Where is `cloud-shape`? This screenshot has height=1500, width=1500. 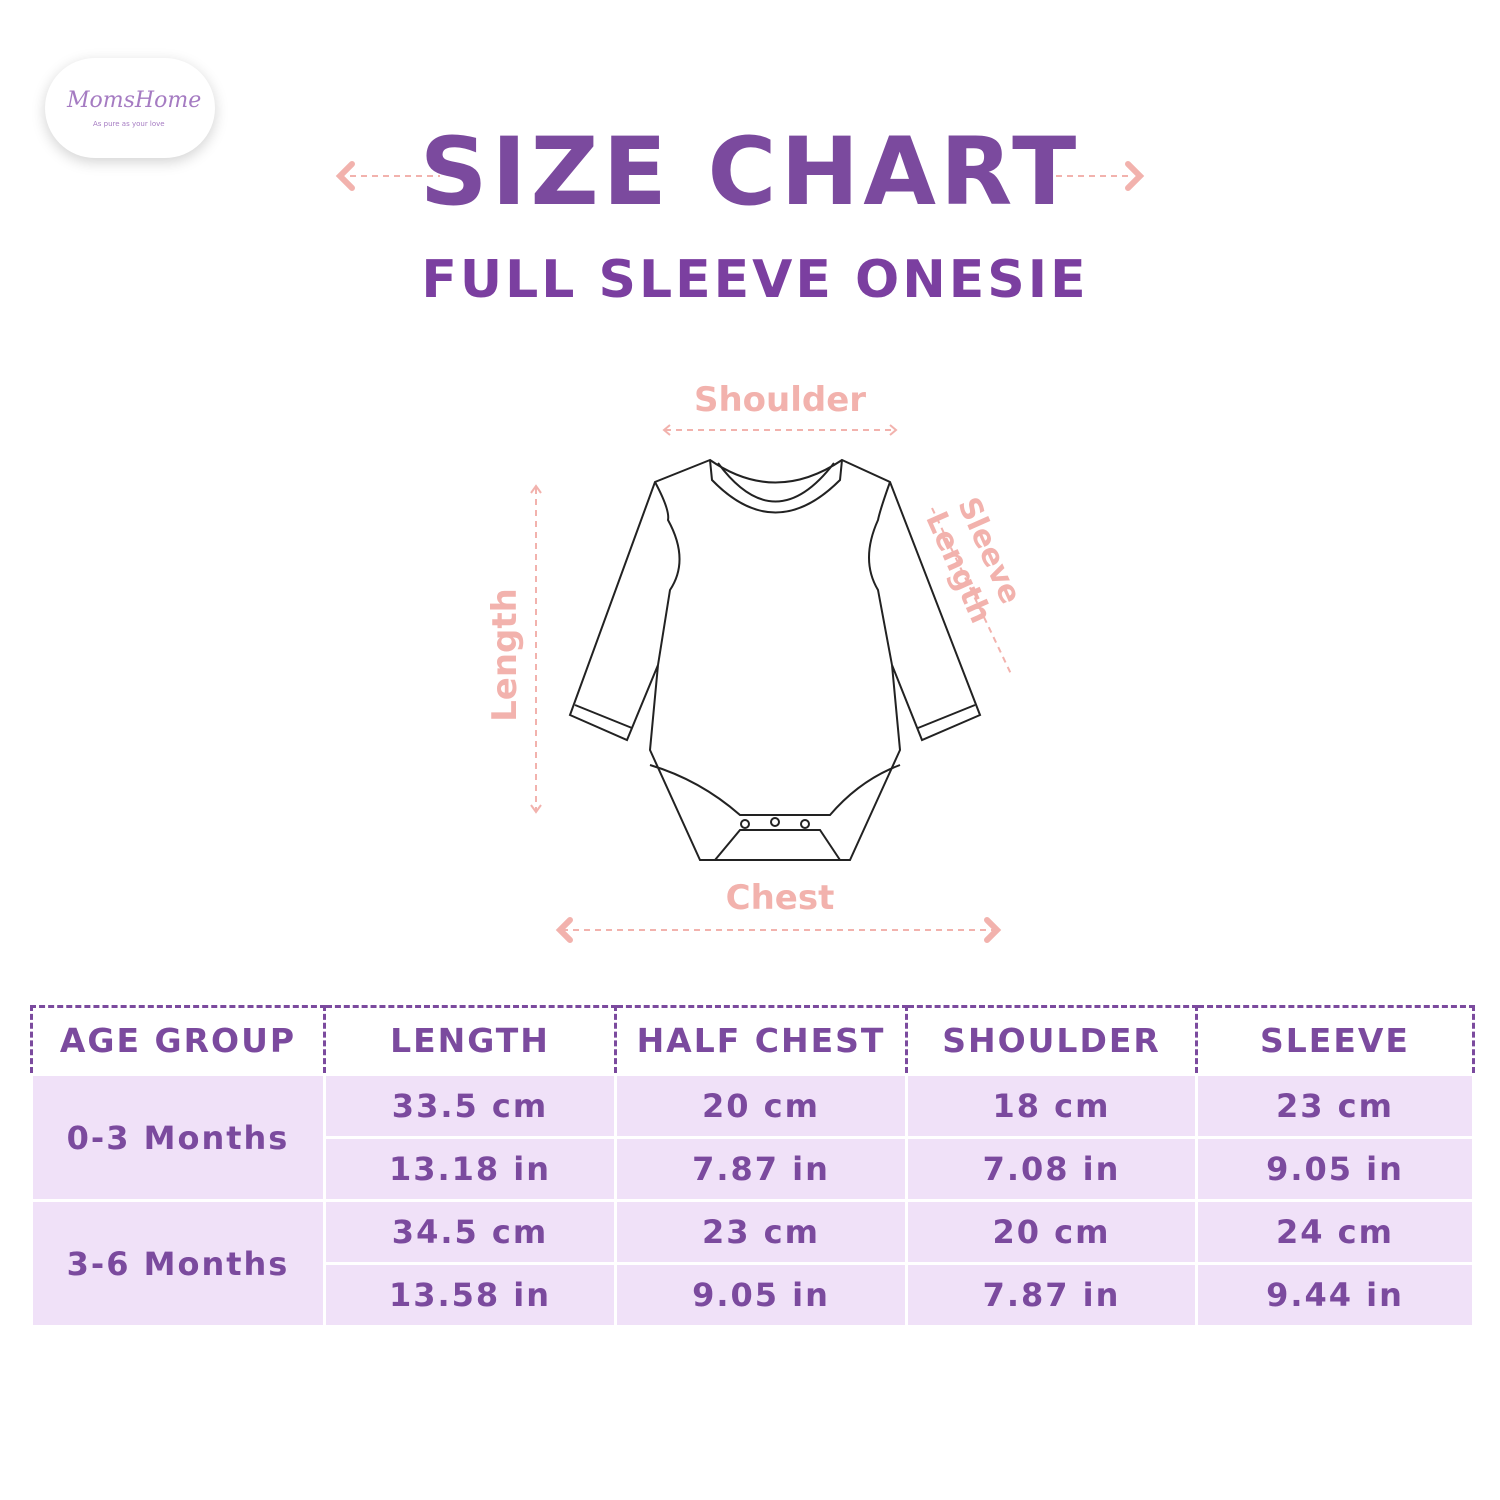 cloud-shape is located at coordinates (130, 108).